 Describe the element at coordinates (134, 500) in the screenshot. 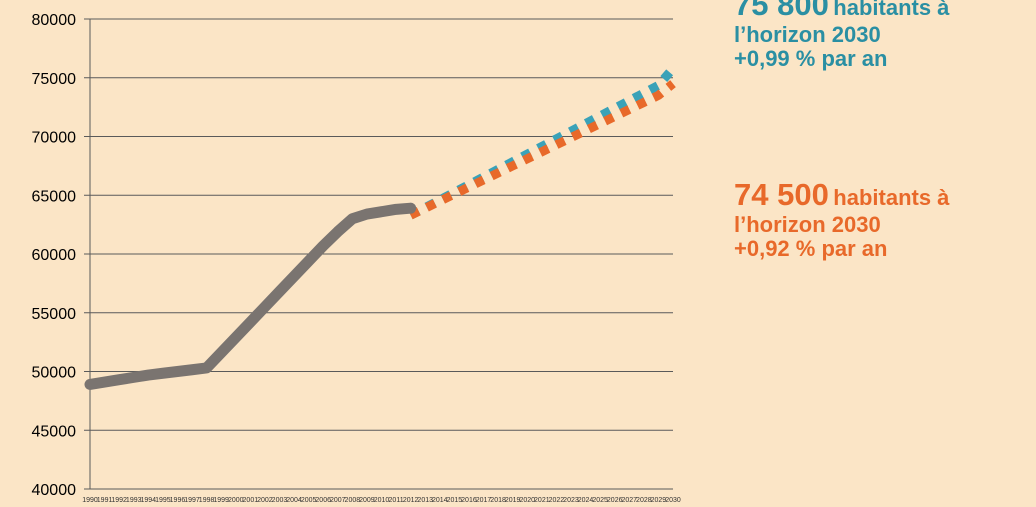

I see `x-tick-label: 1993` at that location.